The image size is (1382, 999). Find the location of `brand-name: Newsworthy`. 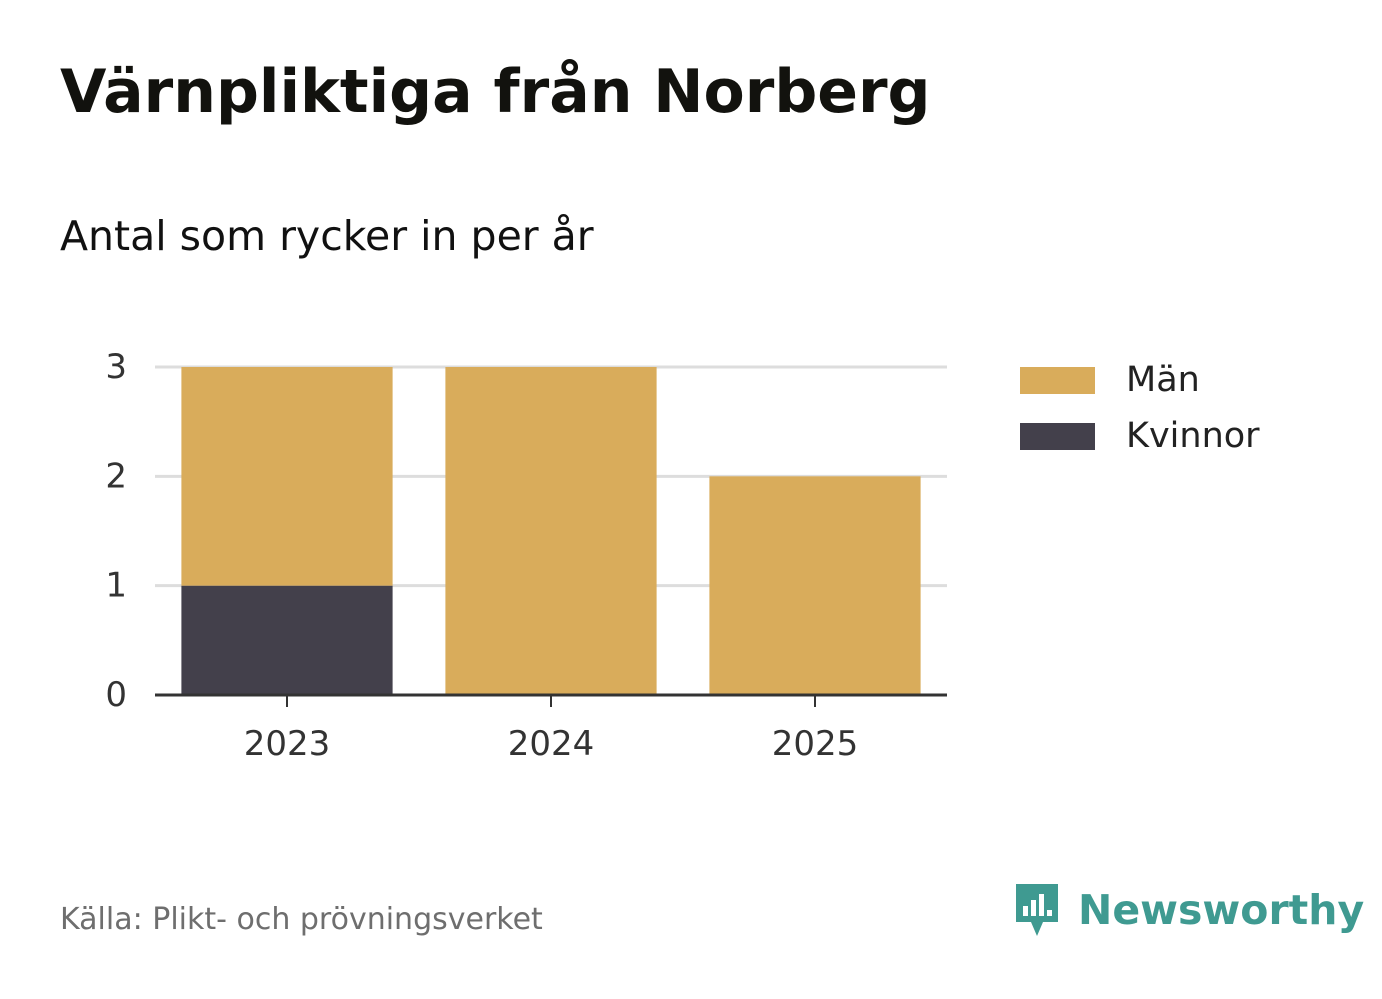

brand-name: Newsworthy is located at coordinates (1221, 910).